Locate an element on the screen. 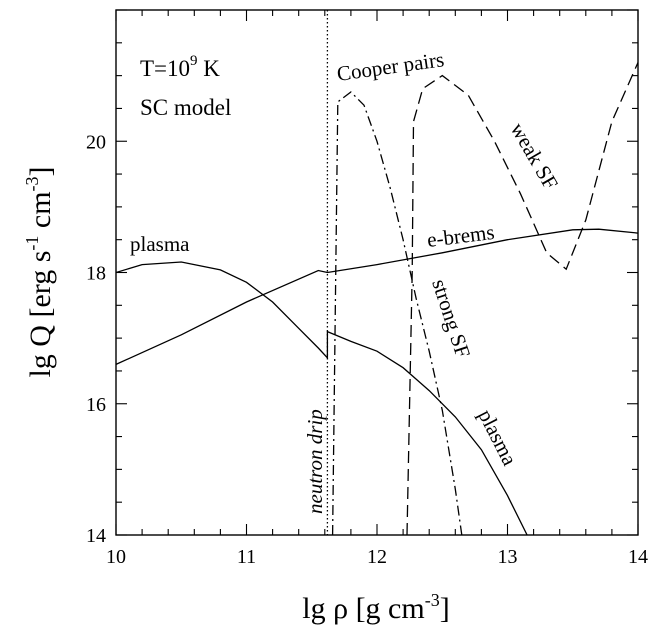 The width and height of the screenshot is (652, 629). y-tick-label: 20 is located at coordinates (96, 142).